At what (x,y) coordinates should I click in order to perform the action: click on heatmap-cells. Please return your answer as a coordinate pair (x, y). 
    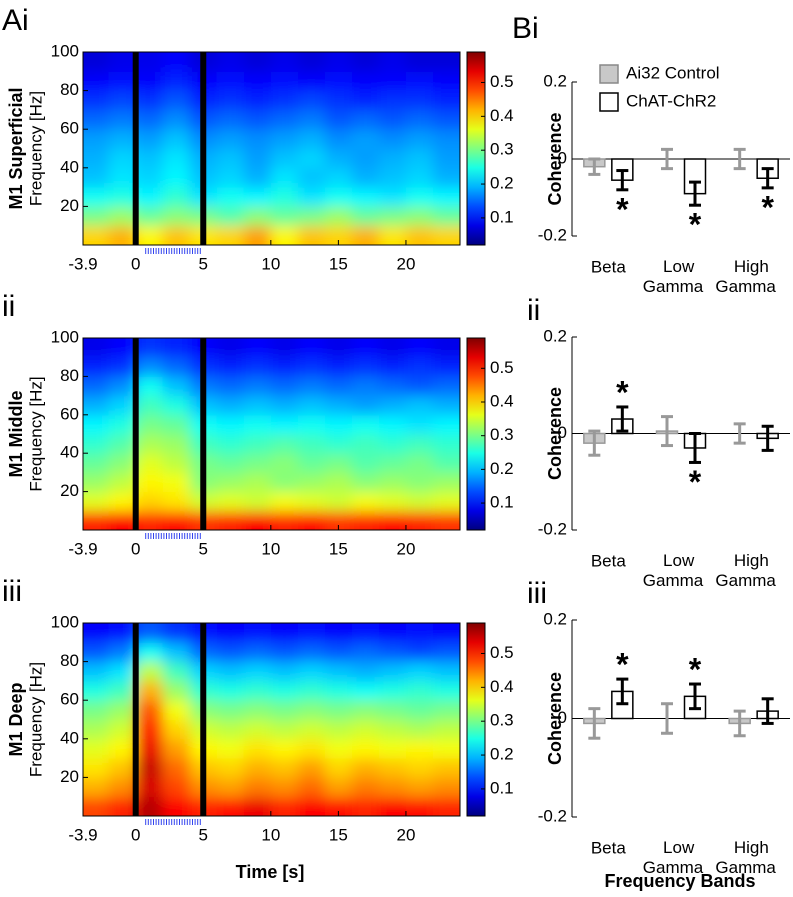
    Looking at the image, I should click on (271, 719).